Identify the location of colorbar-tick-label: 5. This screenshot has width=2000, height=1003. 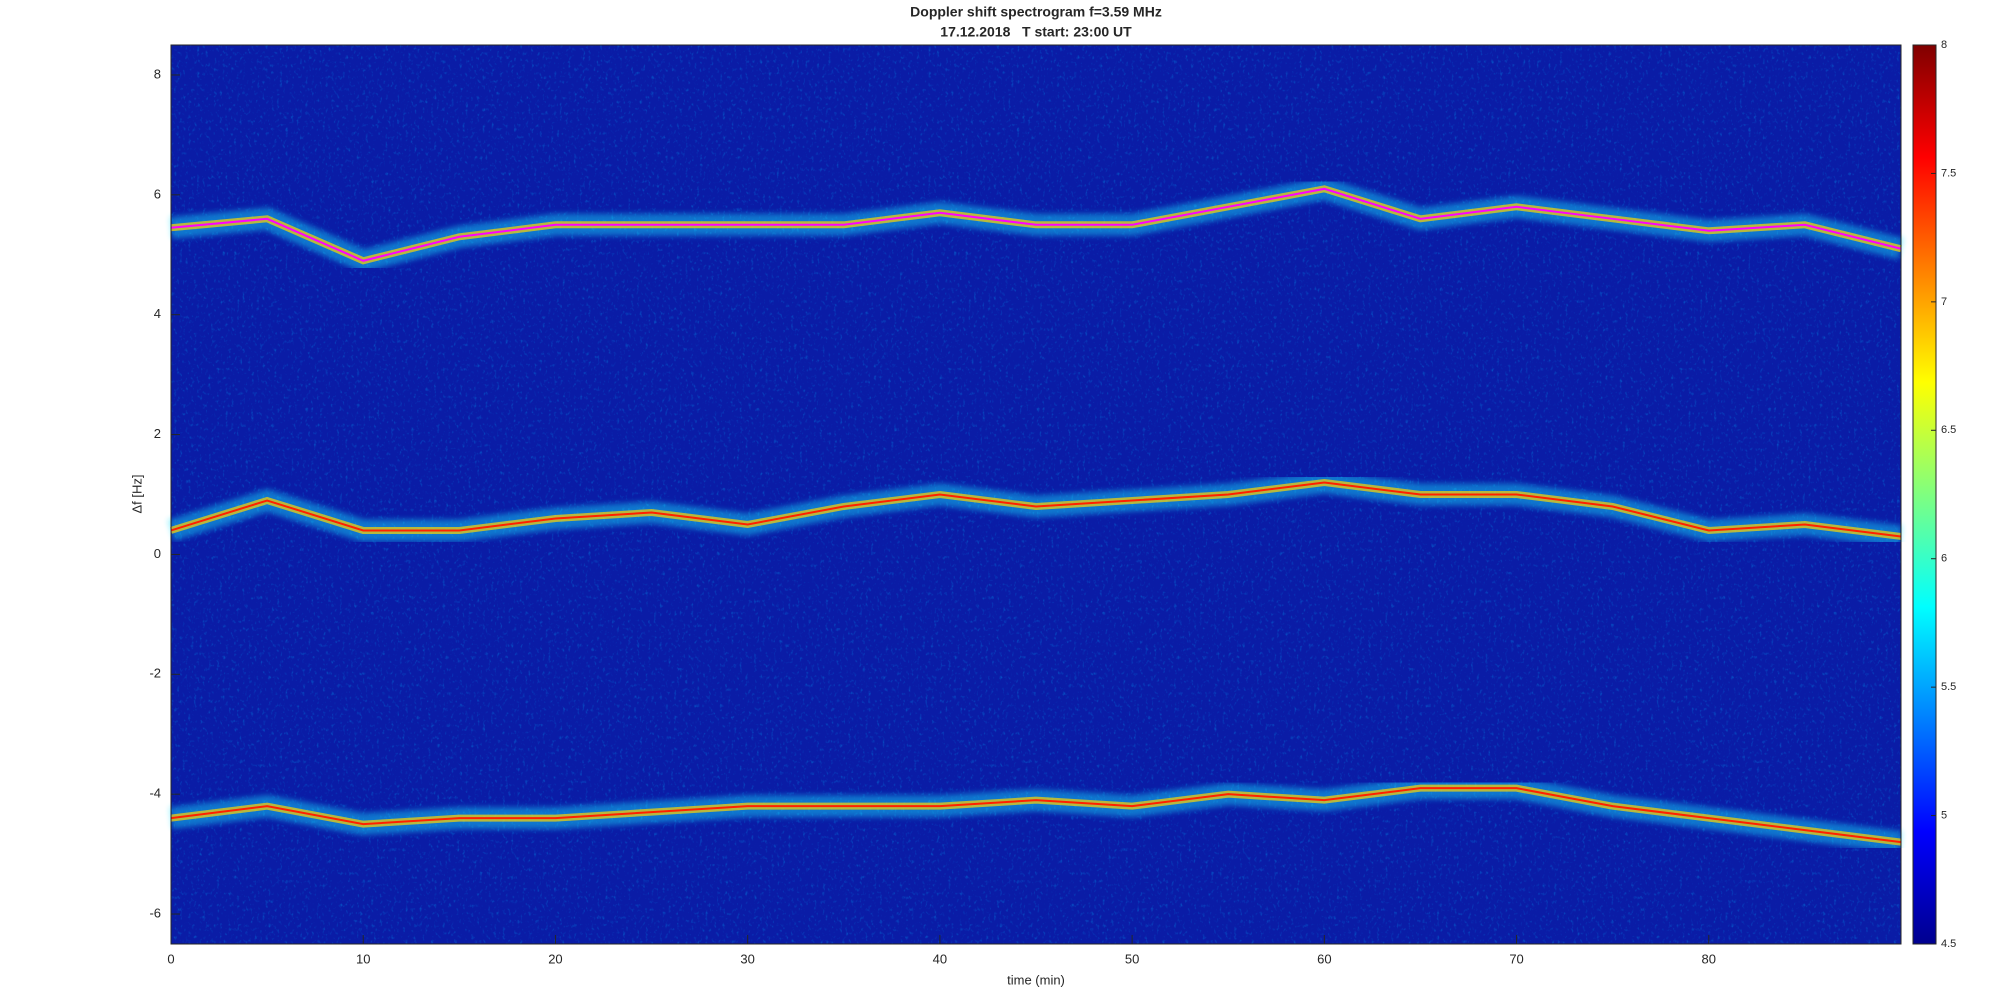
(1944, 815).